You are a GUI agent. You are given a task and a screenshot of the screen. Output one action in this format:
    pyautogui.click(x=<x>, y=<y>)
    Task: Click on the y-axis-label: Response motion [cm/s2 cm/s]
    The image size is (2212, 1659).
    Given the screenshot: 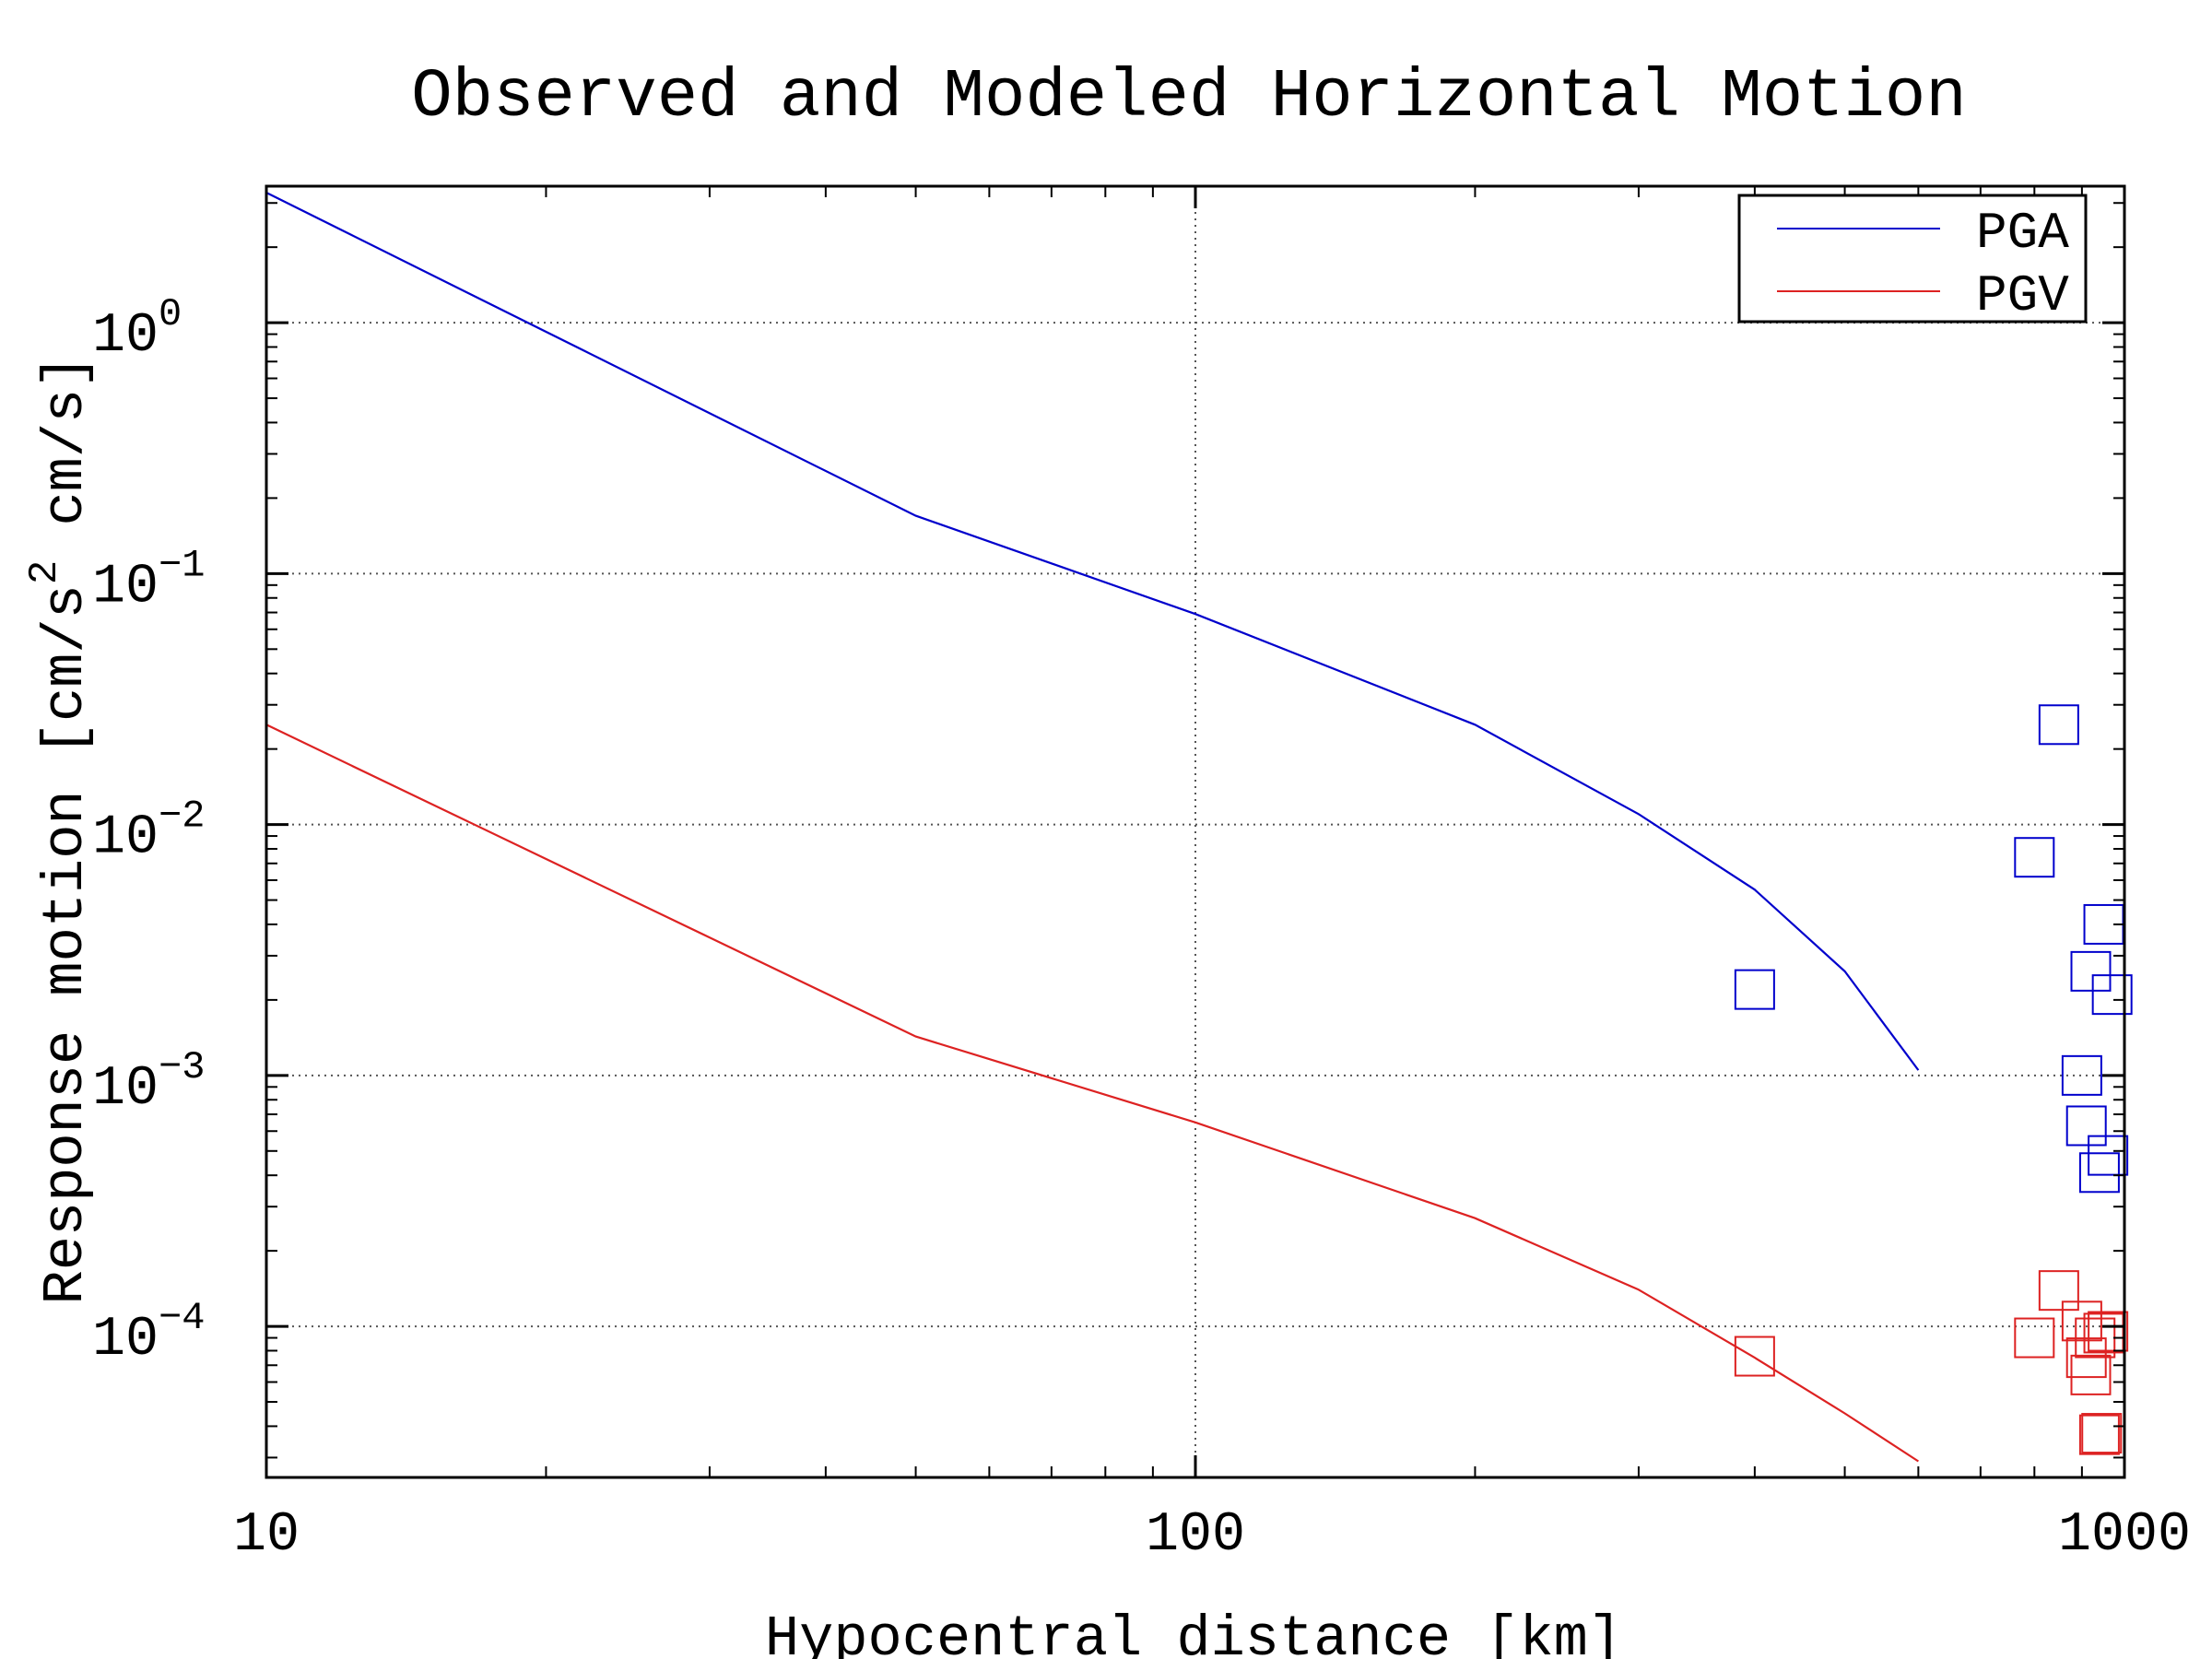 What is the action you would take?
    pyautogui.click(x=60, y=830)
    